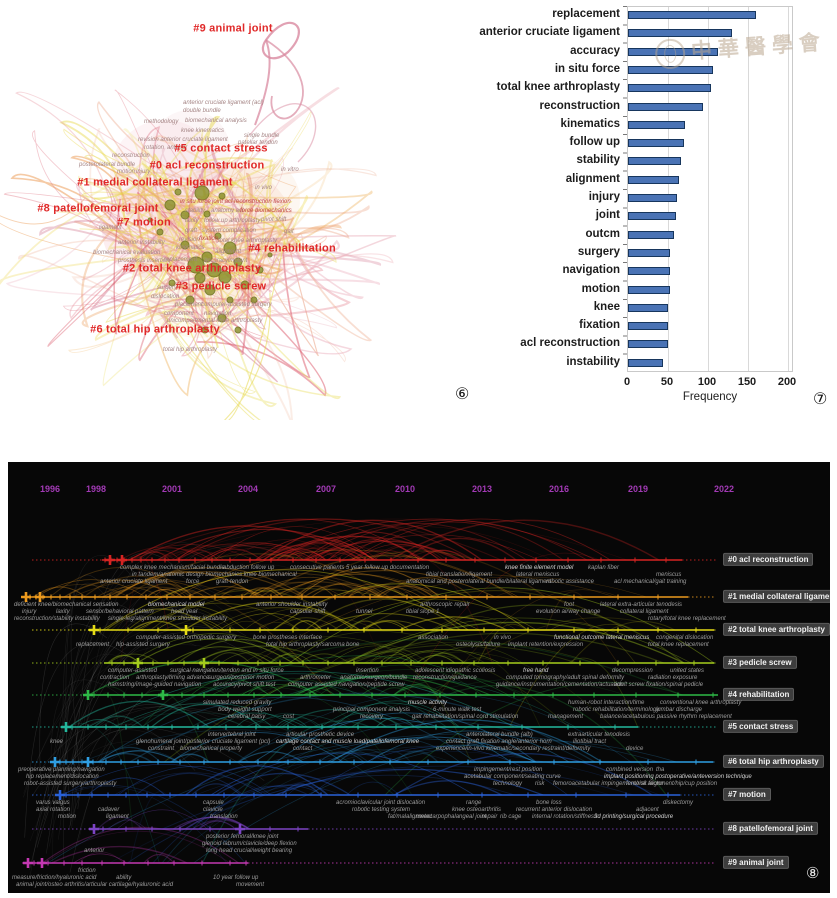 The width and height of the screenshot is (837, 898). I want to click on timeline-keyword: lumbar discharge, so click(679, 709).